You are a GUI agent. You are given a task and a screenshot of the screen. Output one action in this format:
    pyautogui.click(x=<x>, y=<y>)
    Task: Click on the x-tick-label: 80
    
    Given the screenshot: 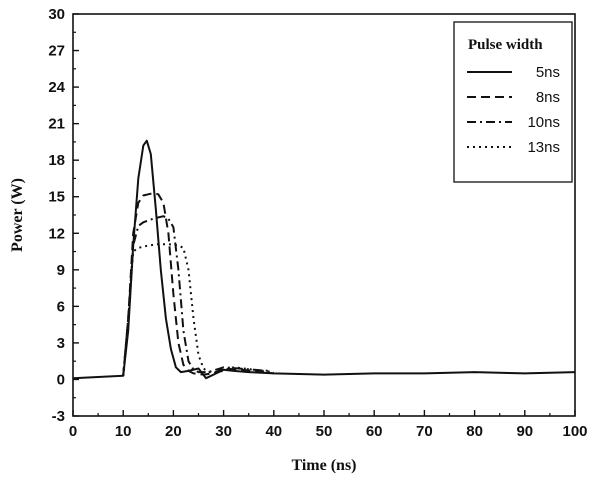 What is the action you would take?
    pyautogui.click(x=474, y=431)
    